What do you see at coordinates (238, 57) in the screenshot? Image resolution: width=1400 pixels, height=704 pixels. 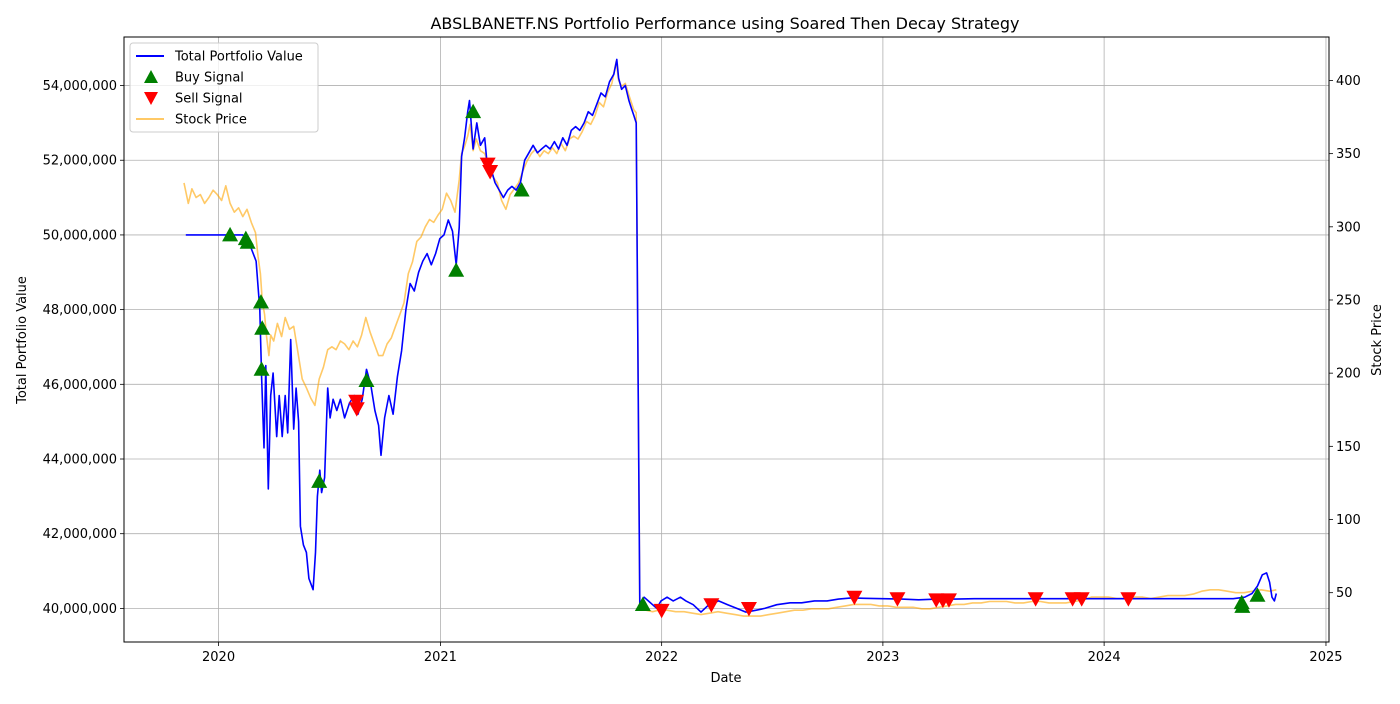 I see `legend-label: Total Portfolio Value` at bounding box center [238, 57].